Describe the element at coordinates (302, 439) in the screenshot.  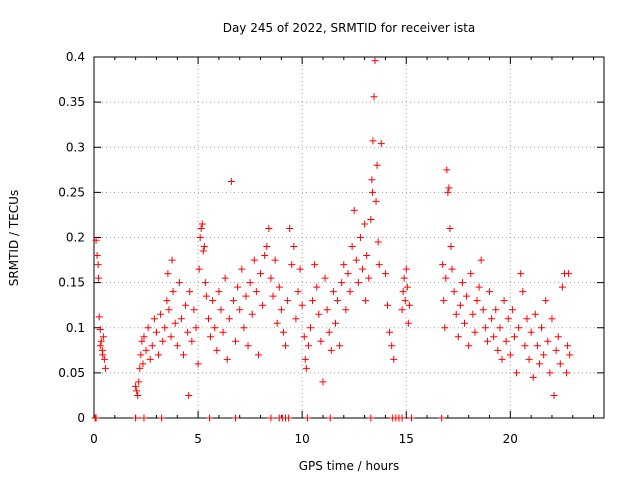
I see `x-tick-label: 10` at that location.